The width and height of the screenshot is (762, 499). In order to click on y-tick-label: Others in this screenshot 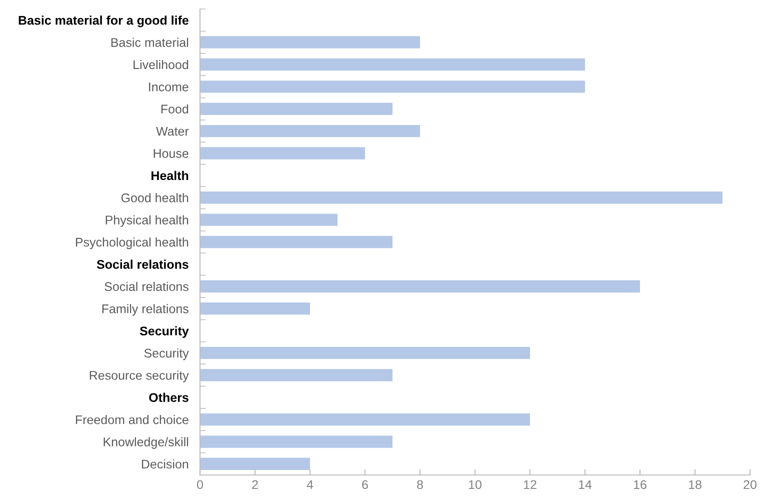, I will do `click(168, 397)`.